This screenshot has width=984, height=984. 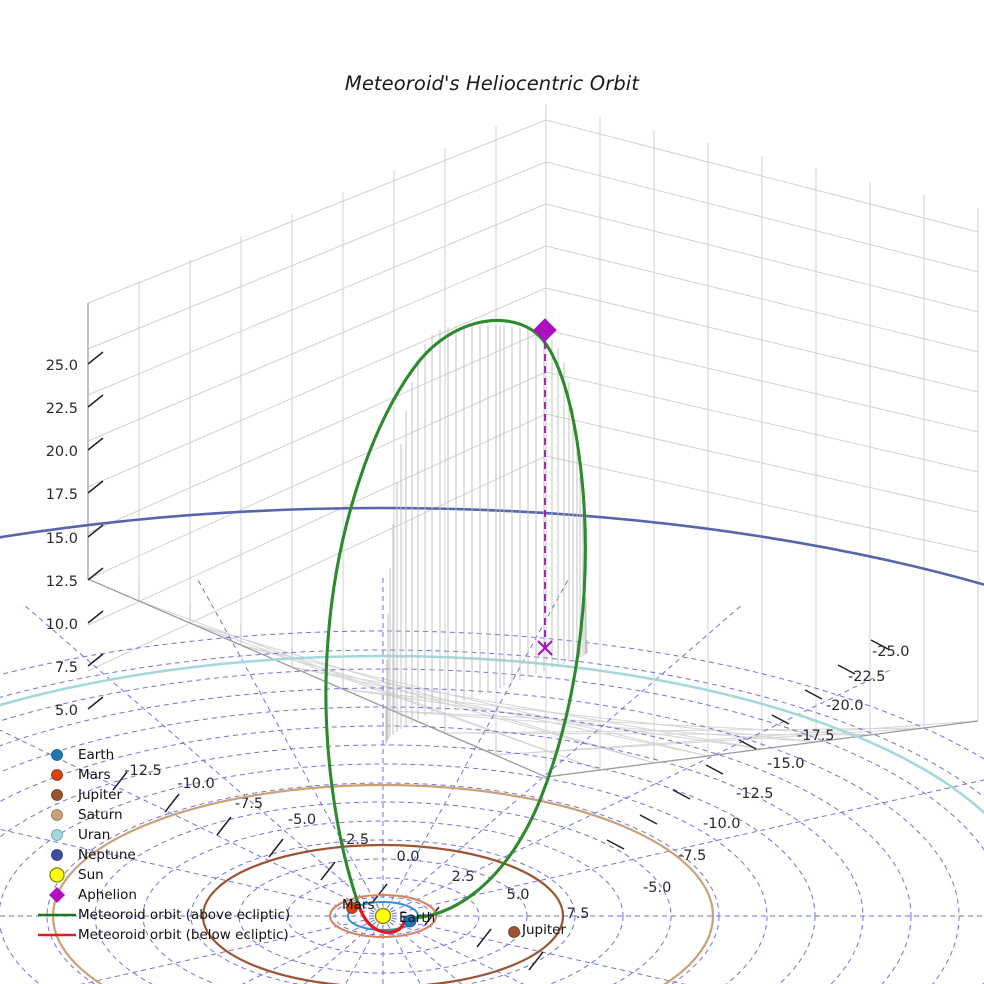 I want to click on legend-label: Meteoroid orbit (above ecliptic), so click(x=184, y=915).